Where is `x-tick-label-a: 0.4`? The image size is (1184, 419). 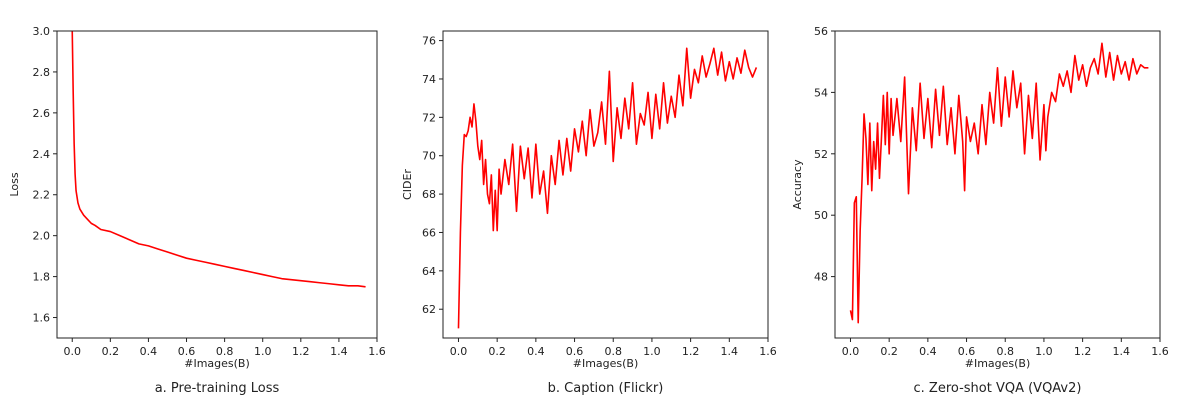 x-tick-label-a: 0.4 is located at coordinates (149, 351).